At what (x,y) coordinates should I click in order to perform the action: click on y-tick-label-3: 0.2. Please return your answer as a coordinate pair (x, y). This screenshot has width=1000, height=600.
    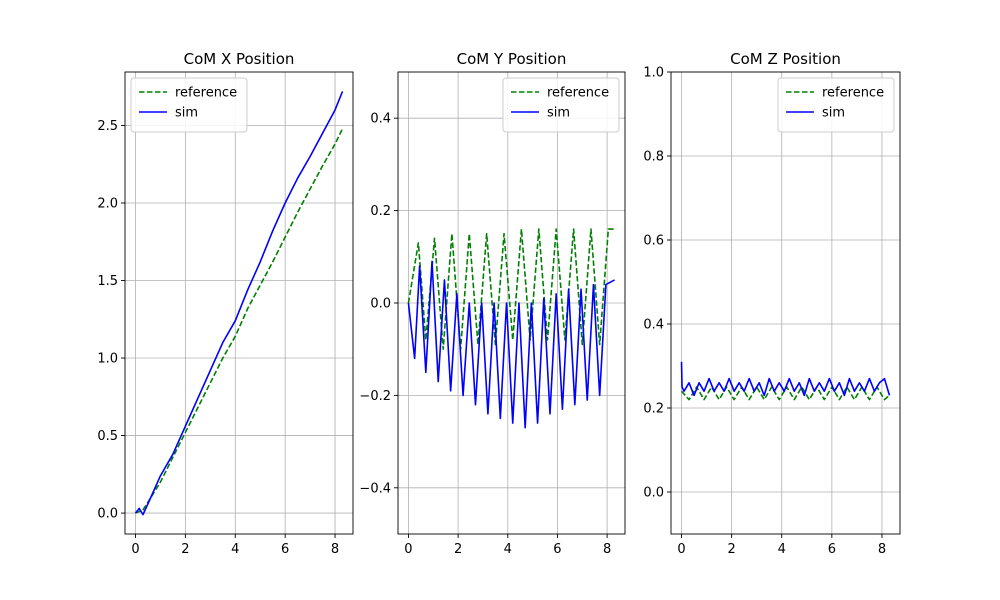
    Looking at the image, I should click on (380, 211).